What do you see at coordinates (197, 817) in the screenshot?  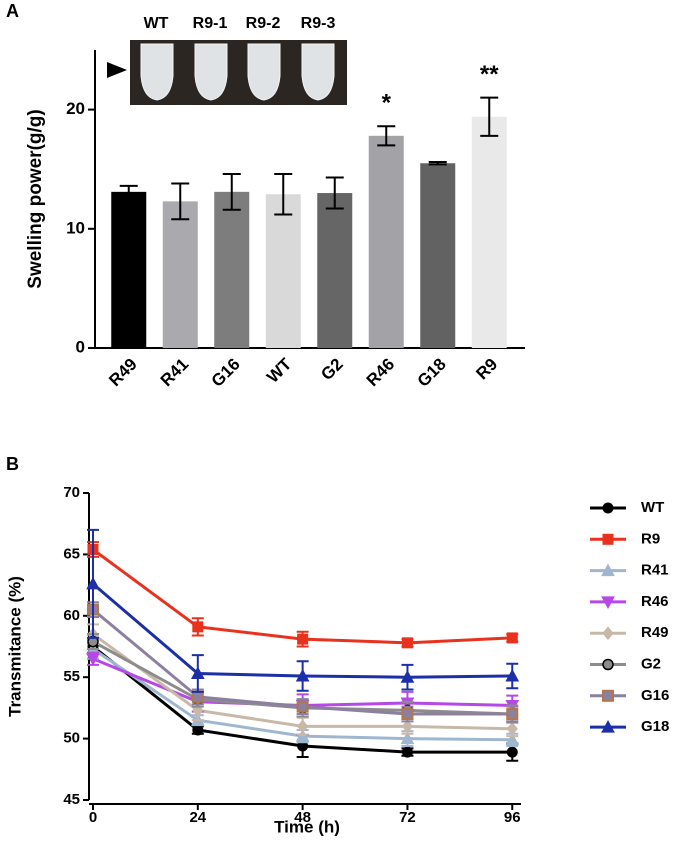 I see `x-tick-label: 24` at bounding box center [197, 817].